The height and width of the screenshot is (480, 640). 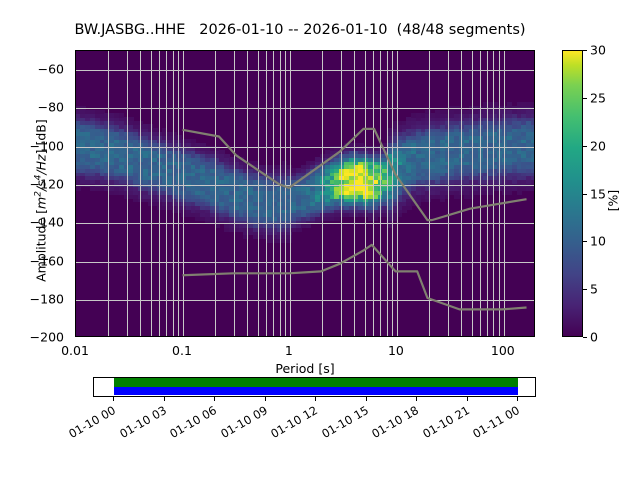 I want to click on colorbar, so click(x=572, y=193).